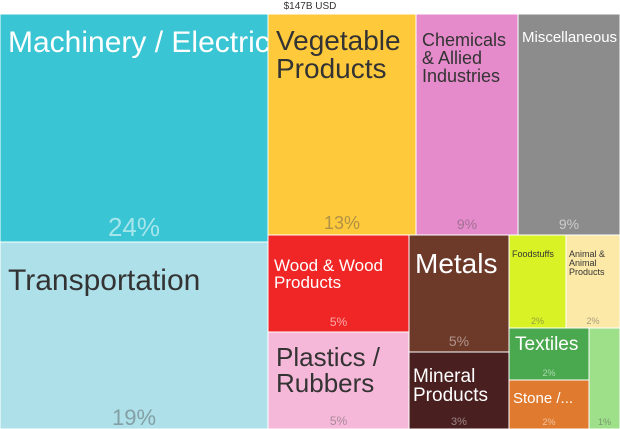 The width and height of the screenshot is (620, 429). What do you see at coordinates (587, 263) in the screenshot?
I see `tile-label: Animal & Animal Products` at bounding box center [587, 263].